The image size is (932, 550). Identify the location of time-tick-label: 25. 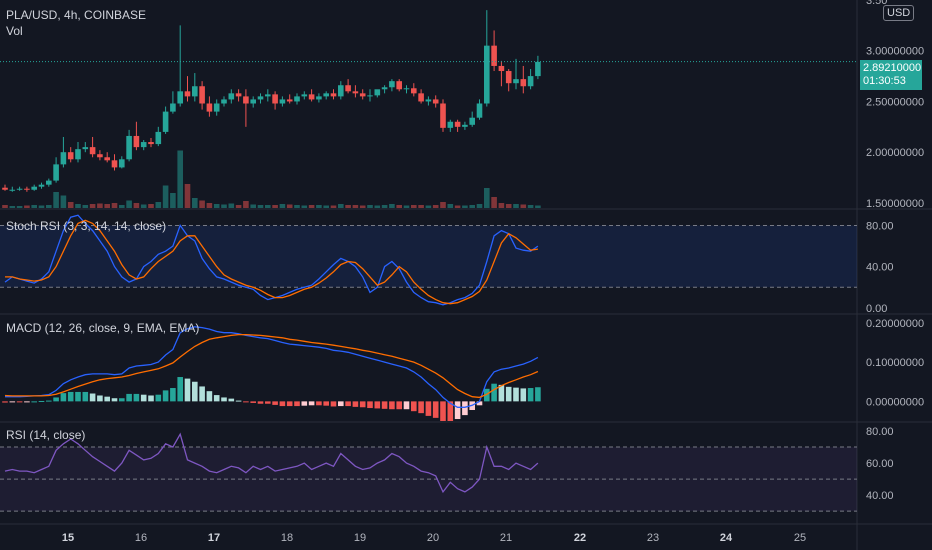
(800, 538).